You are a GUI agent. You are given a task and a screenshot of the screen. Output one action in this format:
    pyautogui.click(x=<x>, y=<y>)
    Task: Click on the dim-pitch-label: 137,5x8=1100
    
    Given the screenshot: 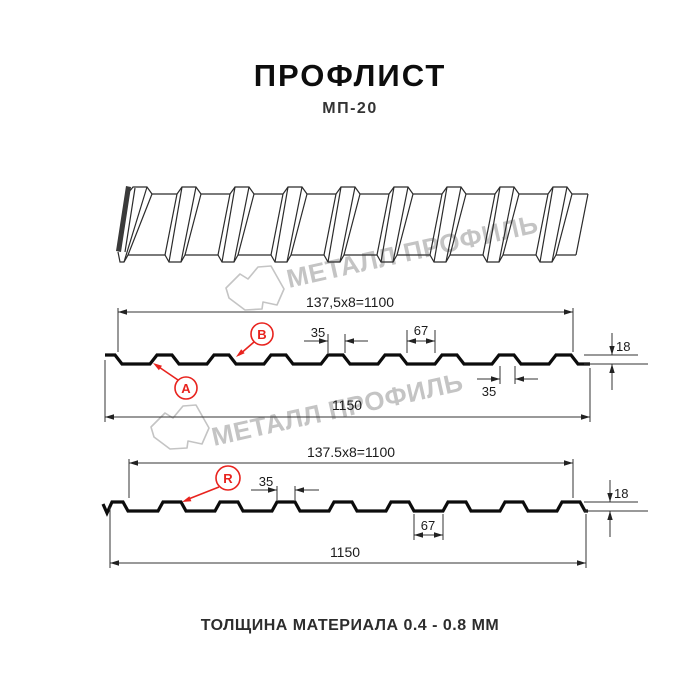 What is the action you would take?
    pyautogui.click(x=350, y=302)
    